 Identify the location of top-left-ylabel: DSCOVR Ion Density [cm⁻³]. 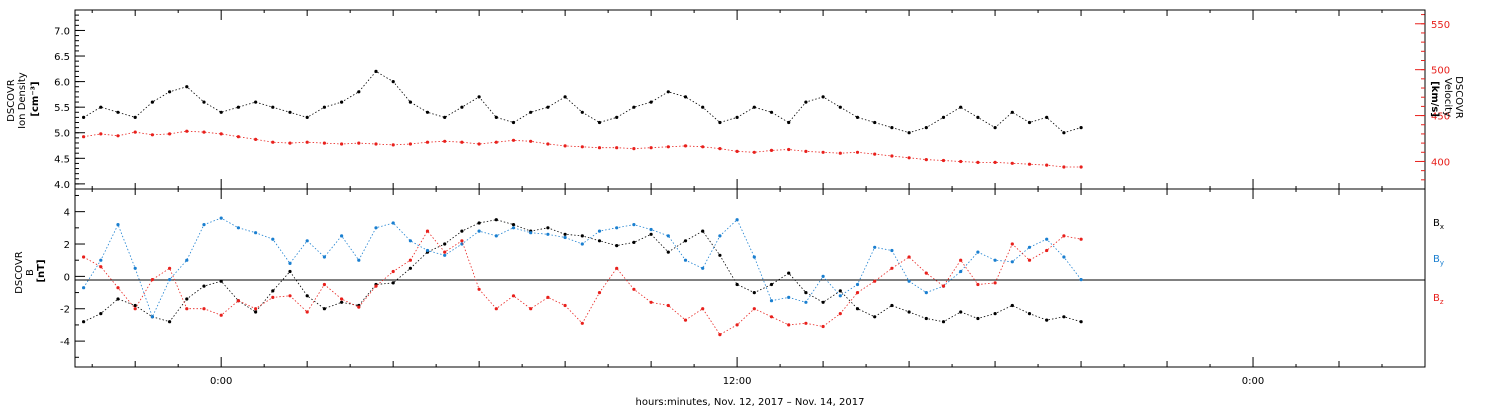
(23, 100).